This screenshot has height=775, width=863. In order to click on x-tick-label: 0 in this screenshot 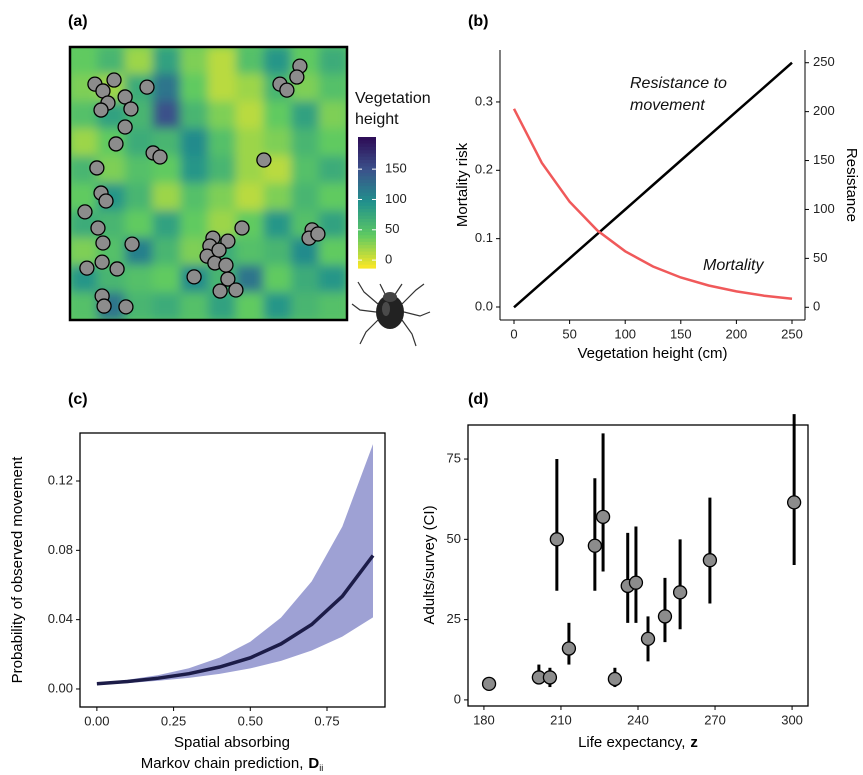, I will do `click(513, 333)`.